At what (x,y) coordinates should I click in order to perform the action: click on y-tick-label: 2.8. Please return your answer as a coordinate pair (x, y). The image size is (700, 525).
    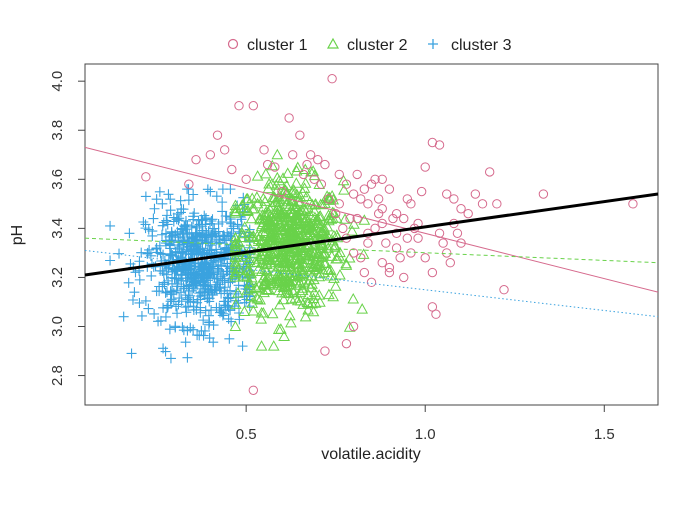
    Looking at the image, I should click on (57, 375).